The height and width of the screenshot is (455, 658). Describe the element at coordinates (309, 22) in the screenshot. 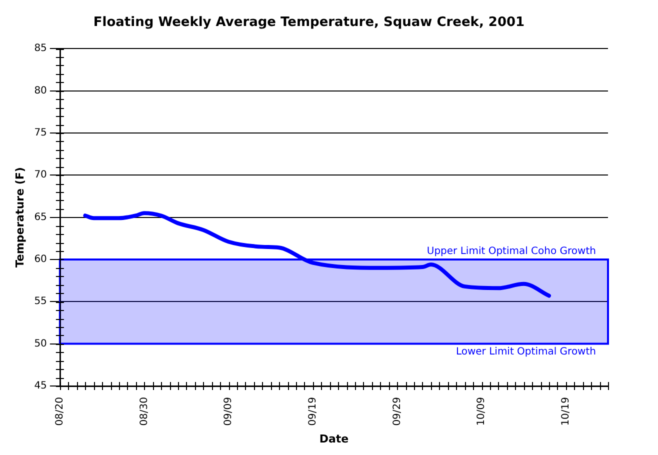

I see `chart-title: Floating Weekly Average Temperature, Squaw Creek, 2001` at that location.